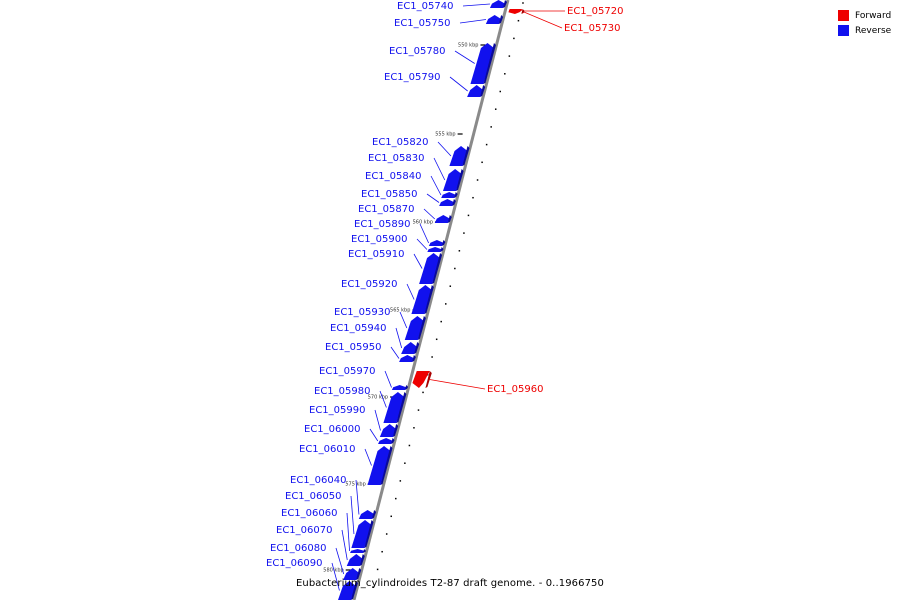 This screenshot has height=600, width=900. What do you see at coordinates (362, 312) in the screenshot?
I see `gene-label-ec1-05930: EC1_05930` at bounding box center [362, 312].